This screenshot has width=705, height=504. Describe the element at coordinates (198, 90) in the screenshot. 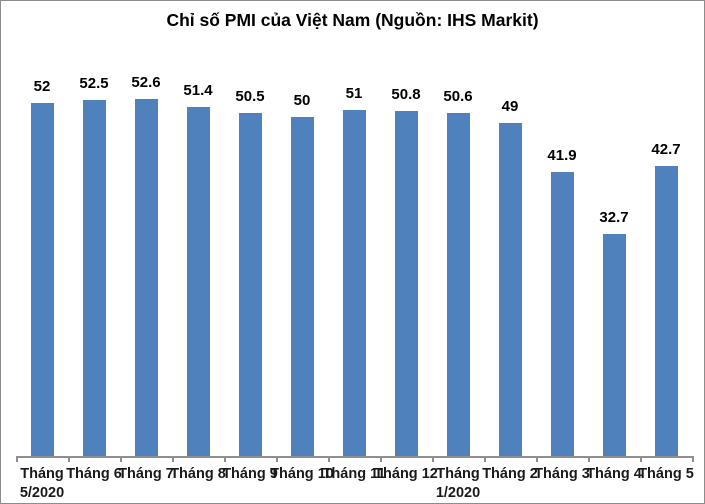

I see `bar-value-label: 51.4` at that location.